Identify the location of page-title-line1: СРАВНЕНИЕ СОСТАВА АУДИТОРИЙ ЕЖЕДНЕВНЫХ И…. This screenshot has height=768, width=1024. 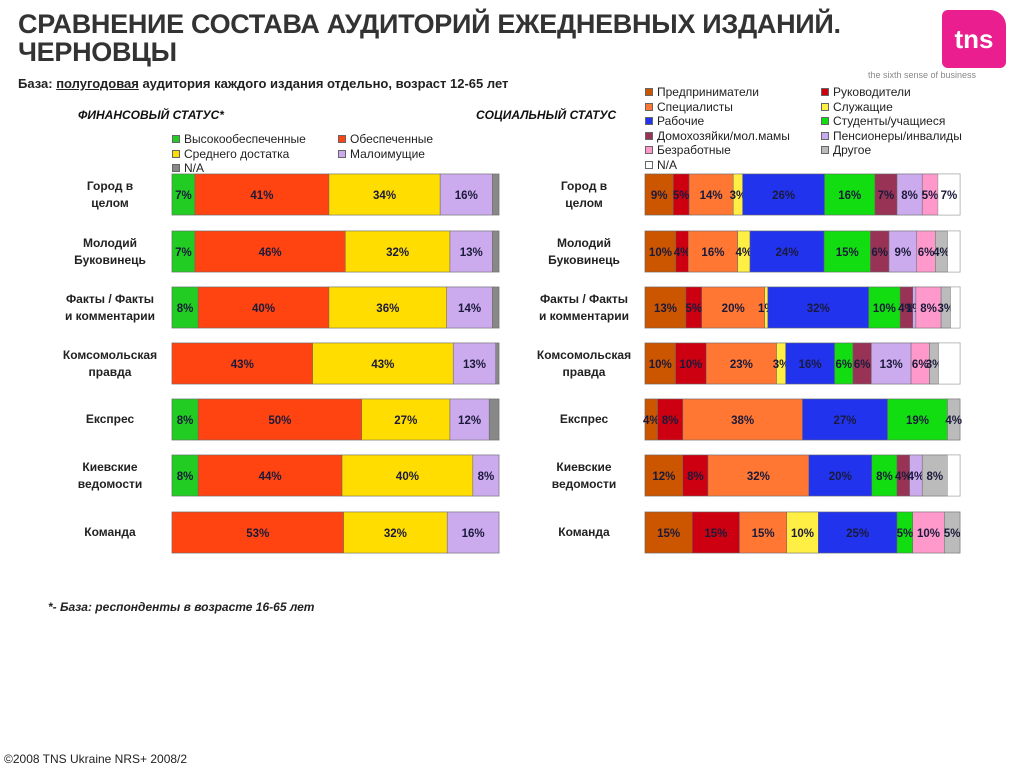
(429, 24).